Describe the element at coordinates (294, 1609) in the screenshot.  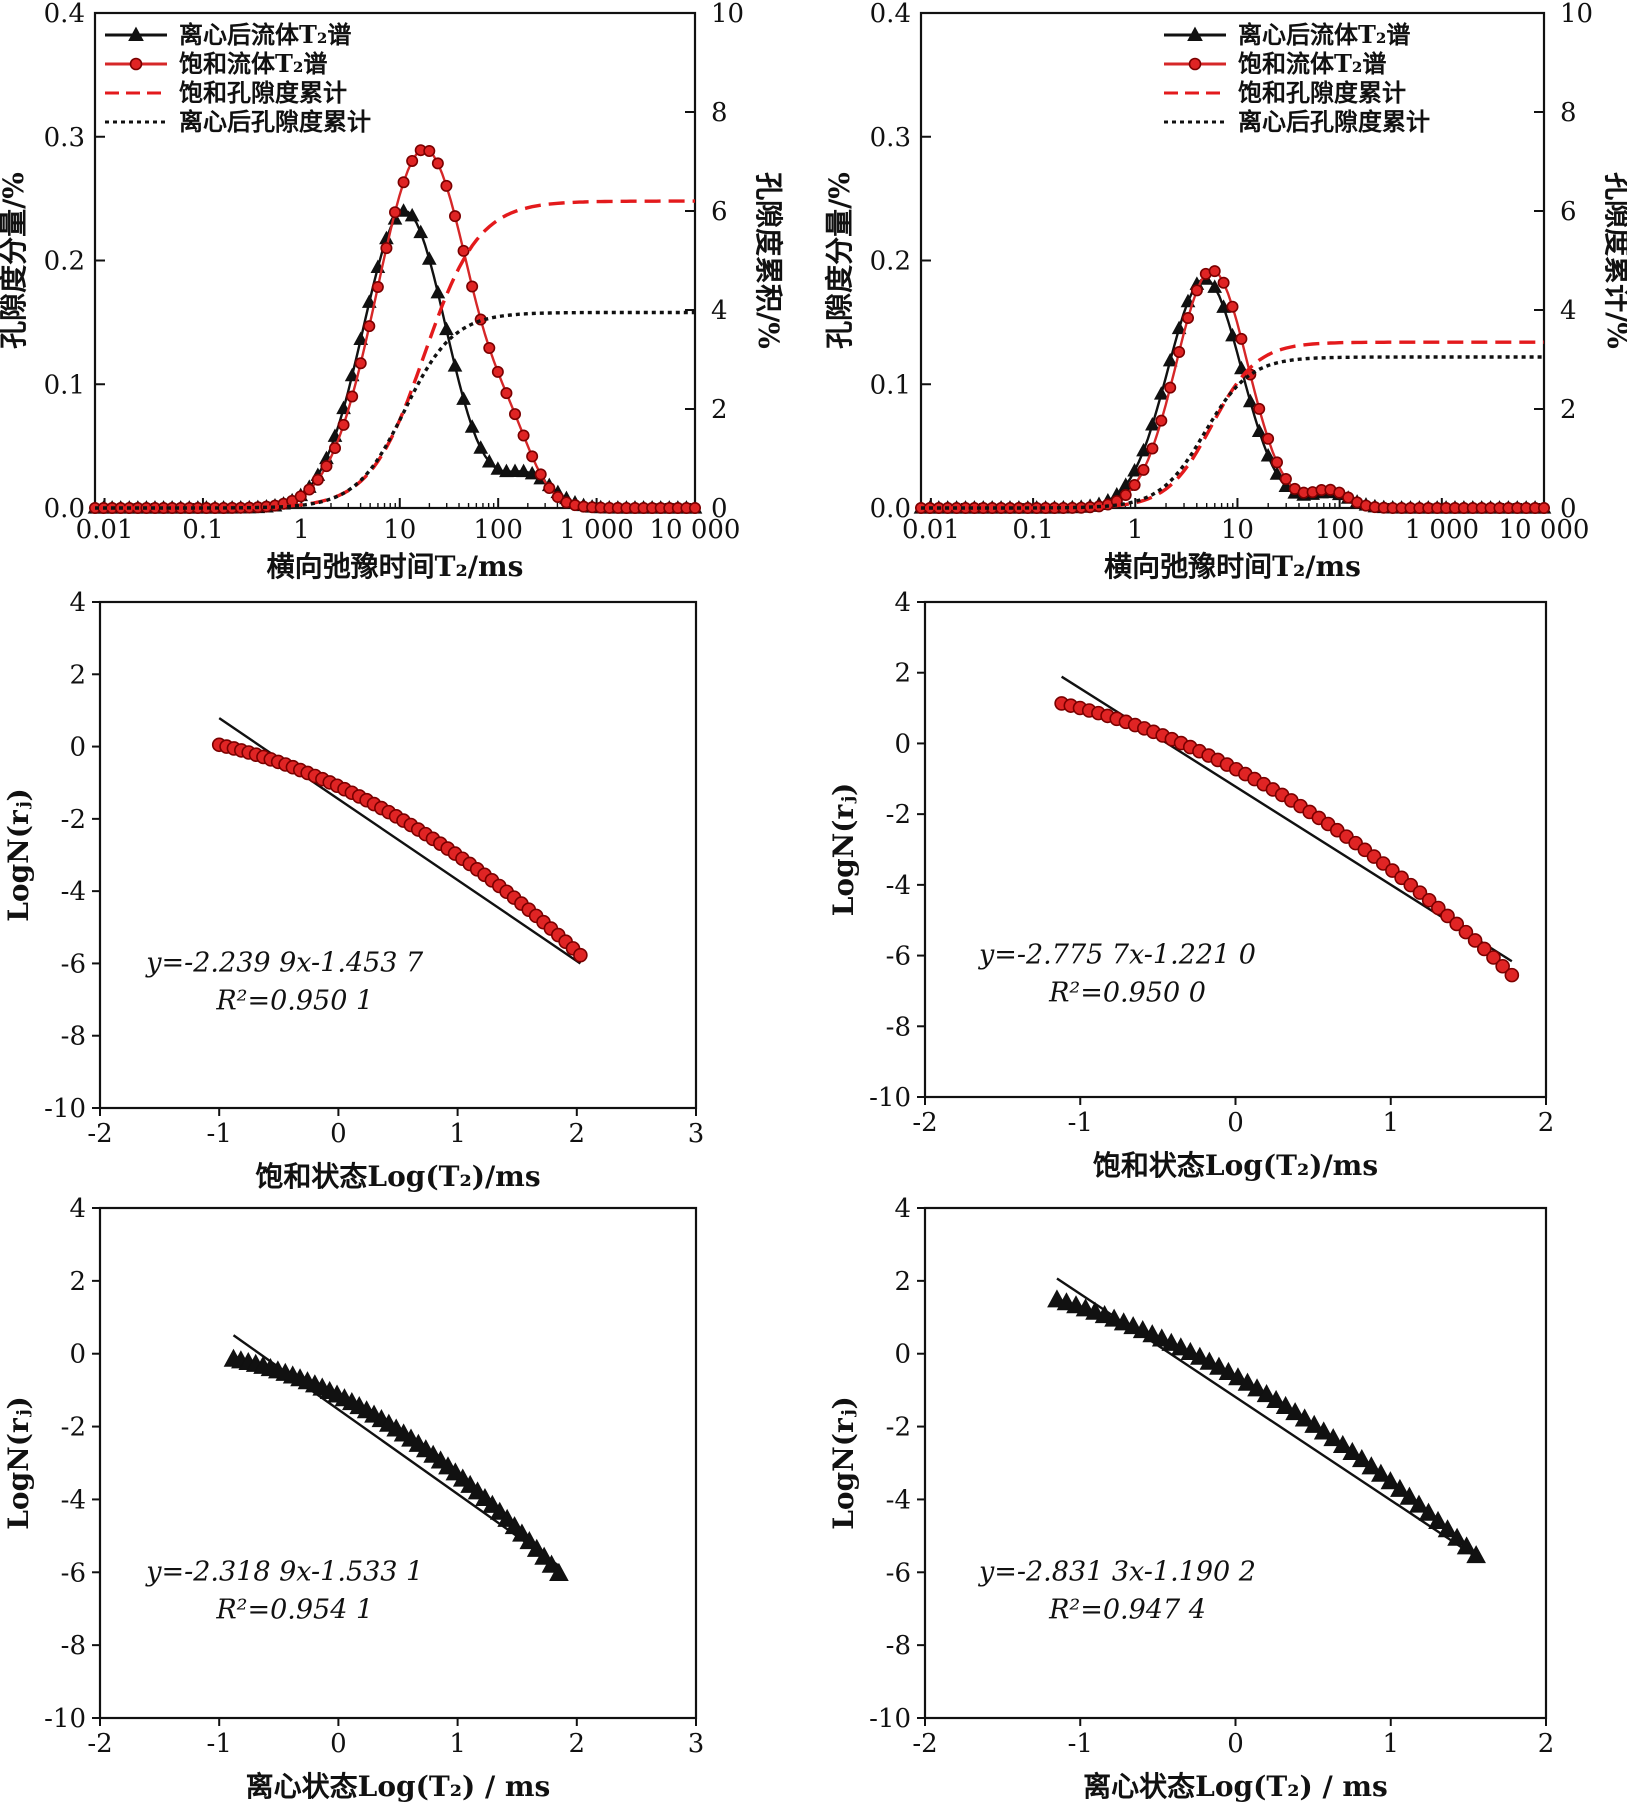
I see `fit-r2: R²=0.954 1` at that location.